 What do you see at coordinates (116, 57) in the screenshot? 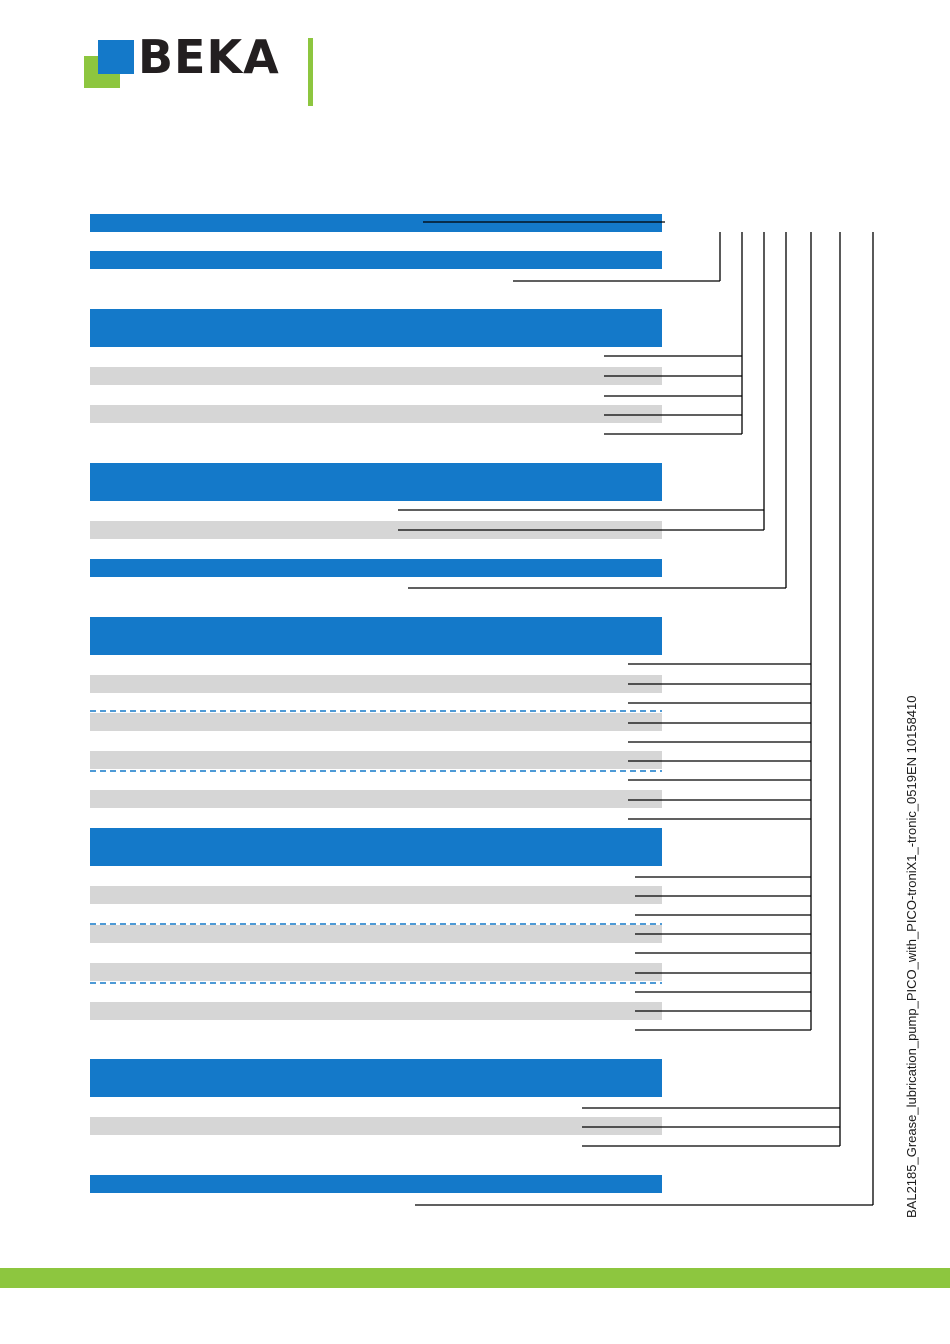
I see `logo-blue-square` at bounding box center [116, 57].